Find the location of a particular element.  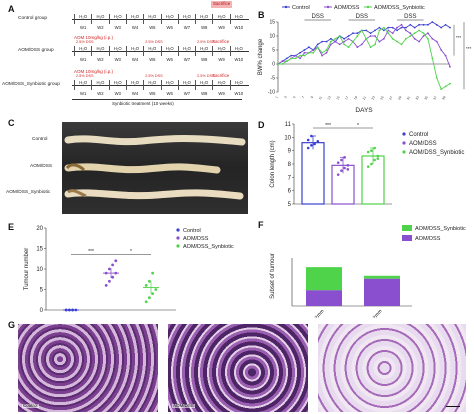

y-tick-label: 8 is located at coordinates (290, 165).